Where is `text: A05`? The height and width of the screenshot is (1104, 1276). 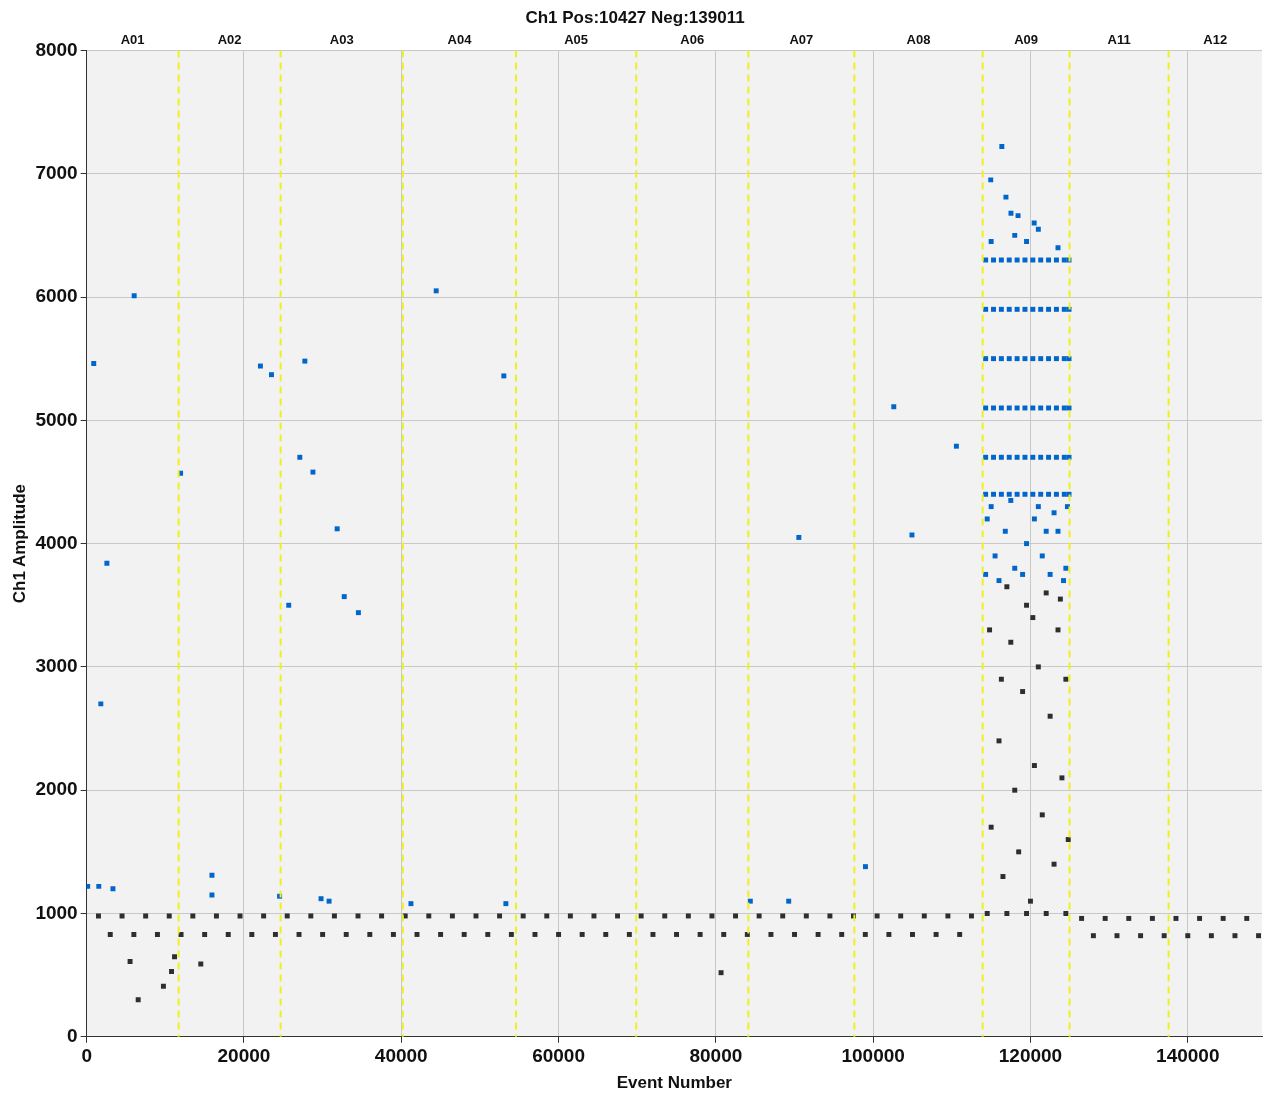 text: A05 is located at coordinates (576, 40).